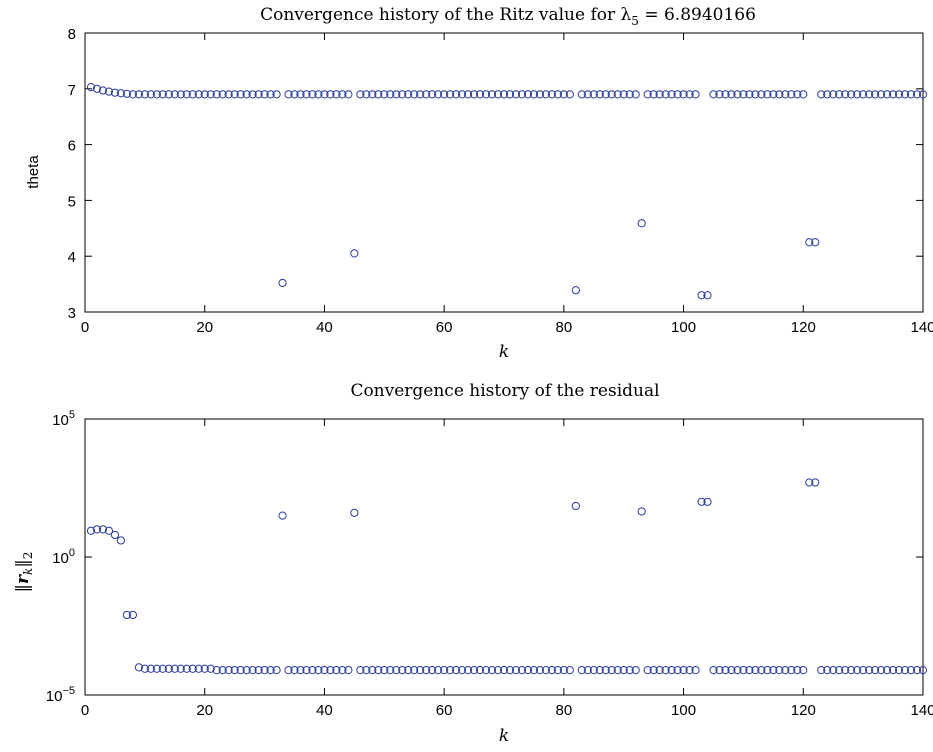 The image size is (933, 752). Describe the element at coordinates (635, 21) in the screenshot. I see `title-subscript: 5` at that location.